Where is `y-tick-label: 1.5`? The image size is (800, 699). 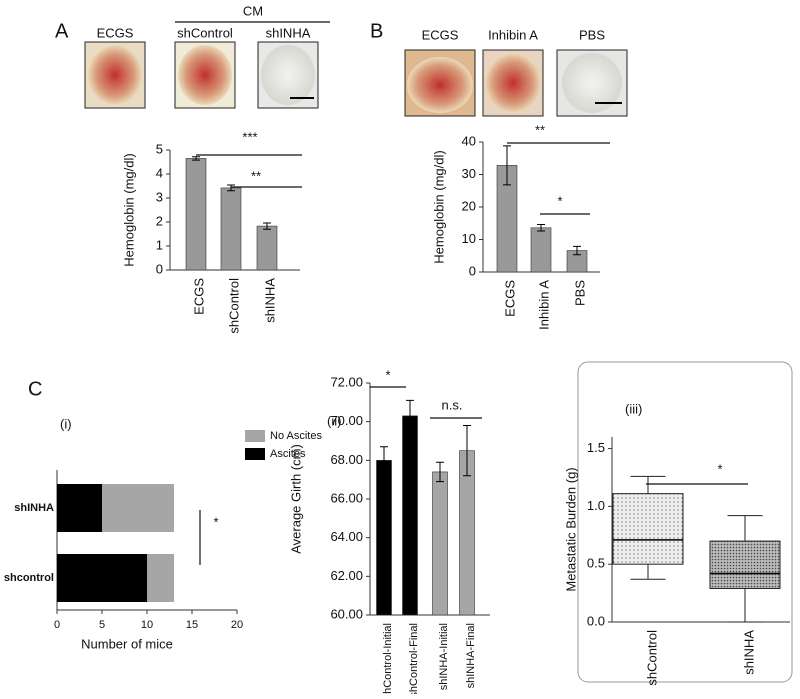 y-tick-label: 1.5 is located at coordinates (596, 447).